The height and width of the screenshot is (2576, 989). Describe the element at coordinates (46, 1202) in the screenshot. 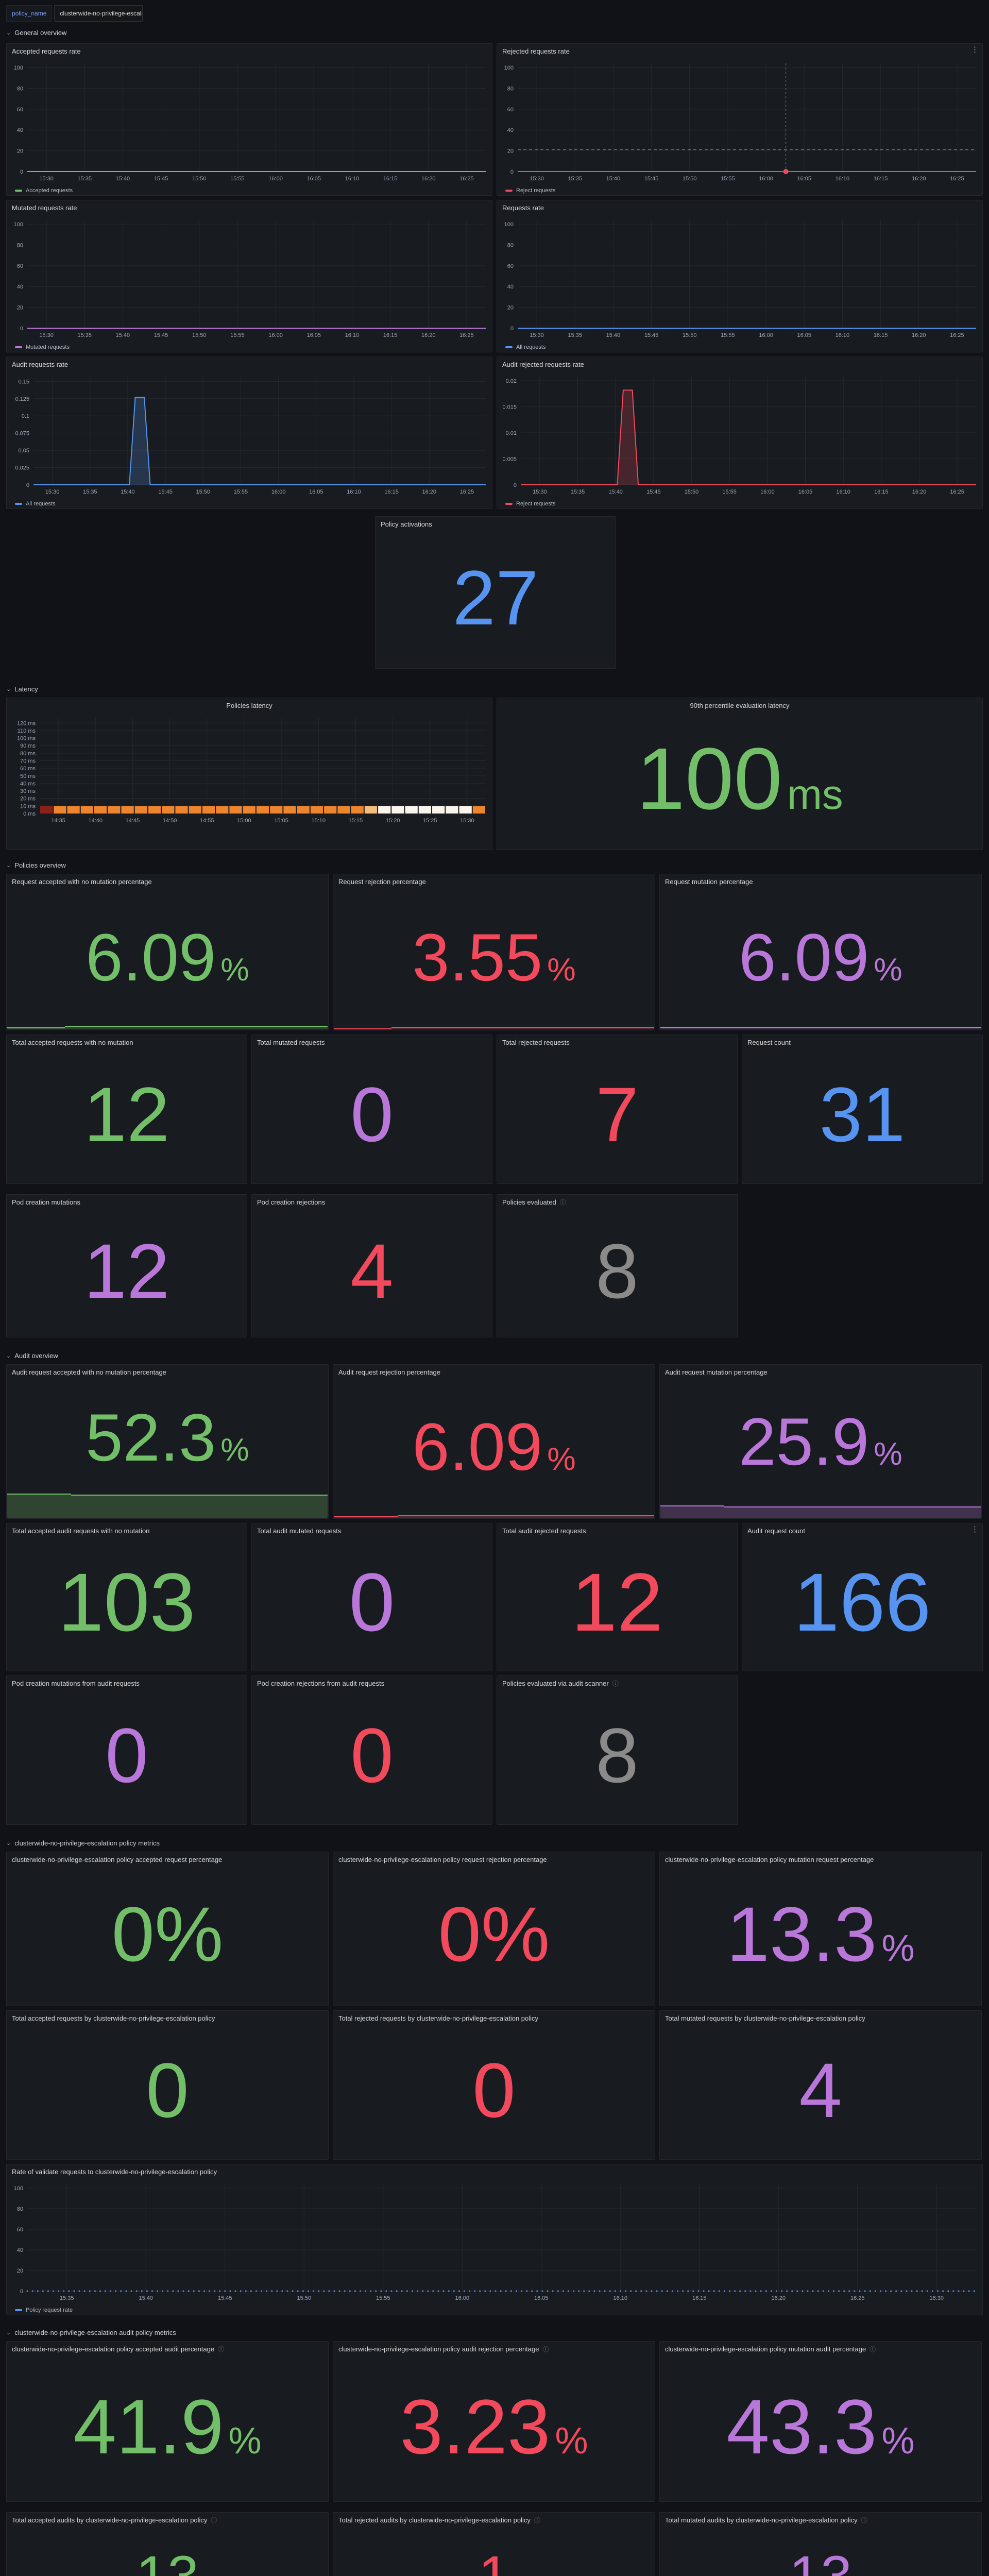

I see `panel-title: Pod creation mutations` at that location.